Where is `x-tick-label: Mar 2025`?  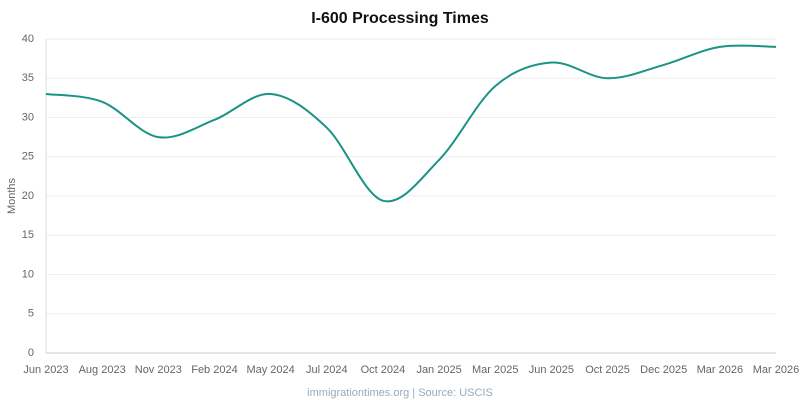 x-tick-label: Mar 2025 is located at coordinates (495, 370).